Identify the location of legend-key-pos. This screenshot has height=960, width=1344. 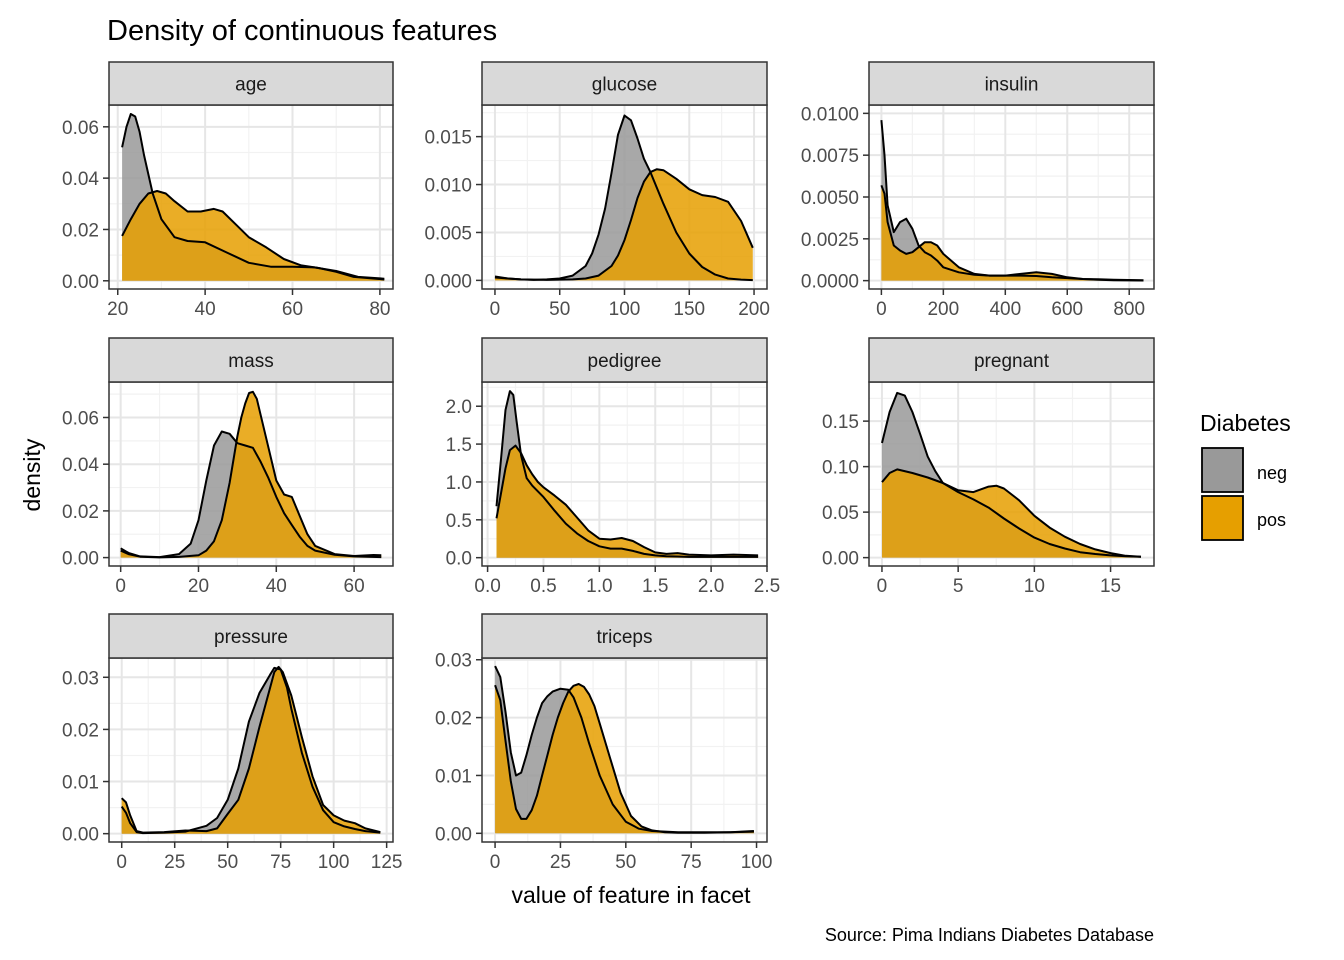
(1222, 518).